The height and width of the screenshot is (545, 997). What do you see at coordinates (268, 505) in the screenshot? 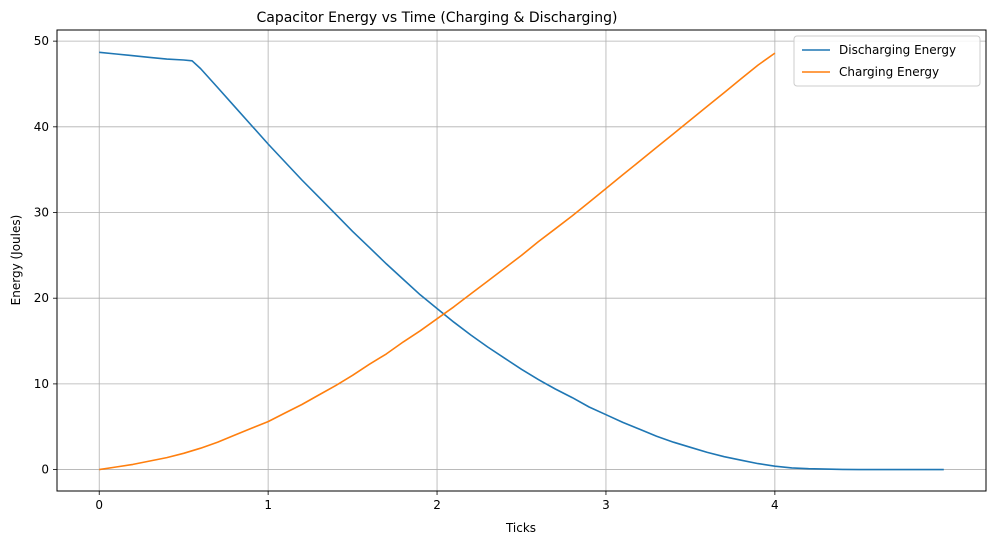
I see `x-tick-label: 1` at bounding box center [268, 505].